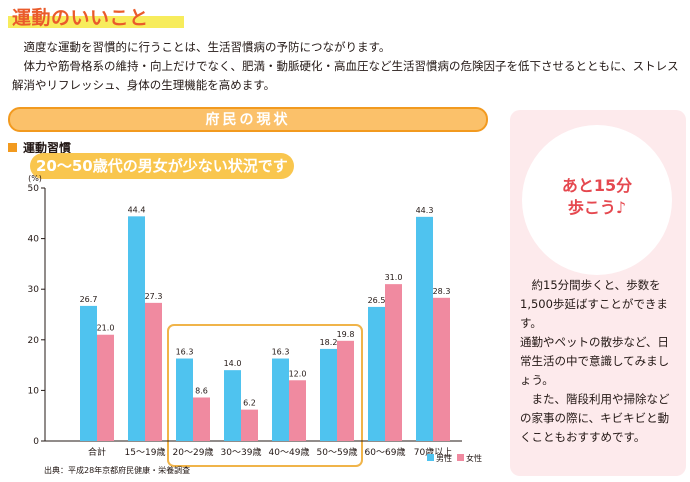 Image resolution: width=690 pixels, height=482 pixels. Describe the element at coordinates (193, 452) in the screenshot. I see `x-tick-label: 20～29歳` at that location.